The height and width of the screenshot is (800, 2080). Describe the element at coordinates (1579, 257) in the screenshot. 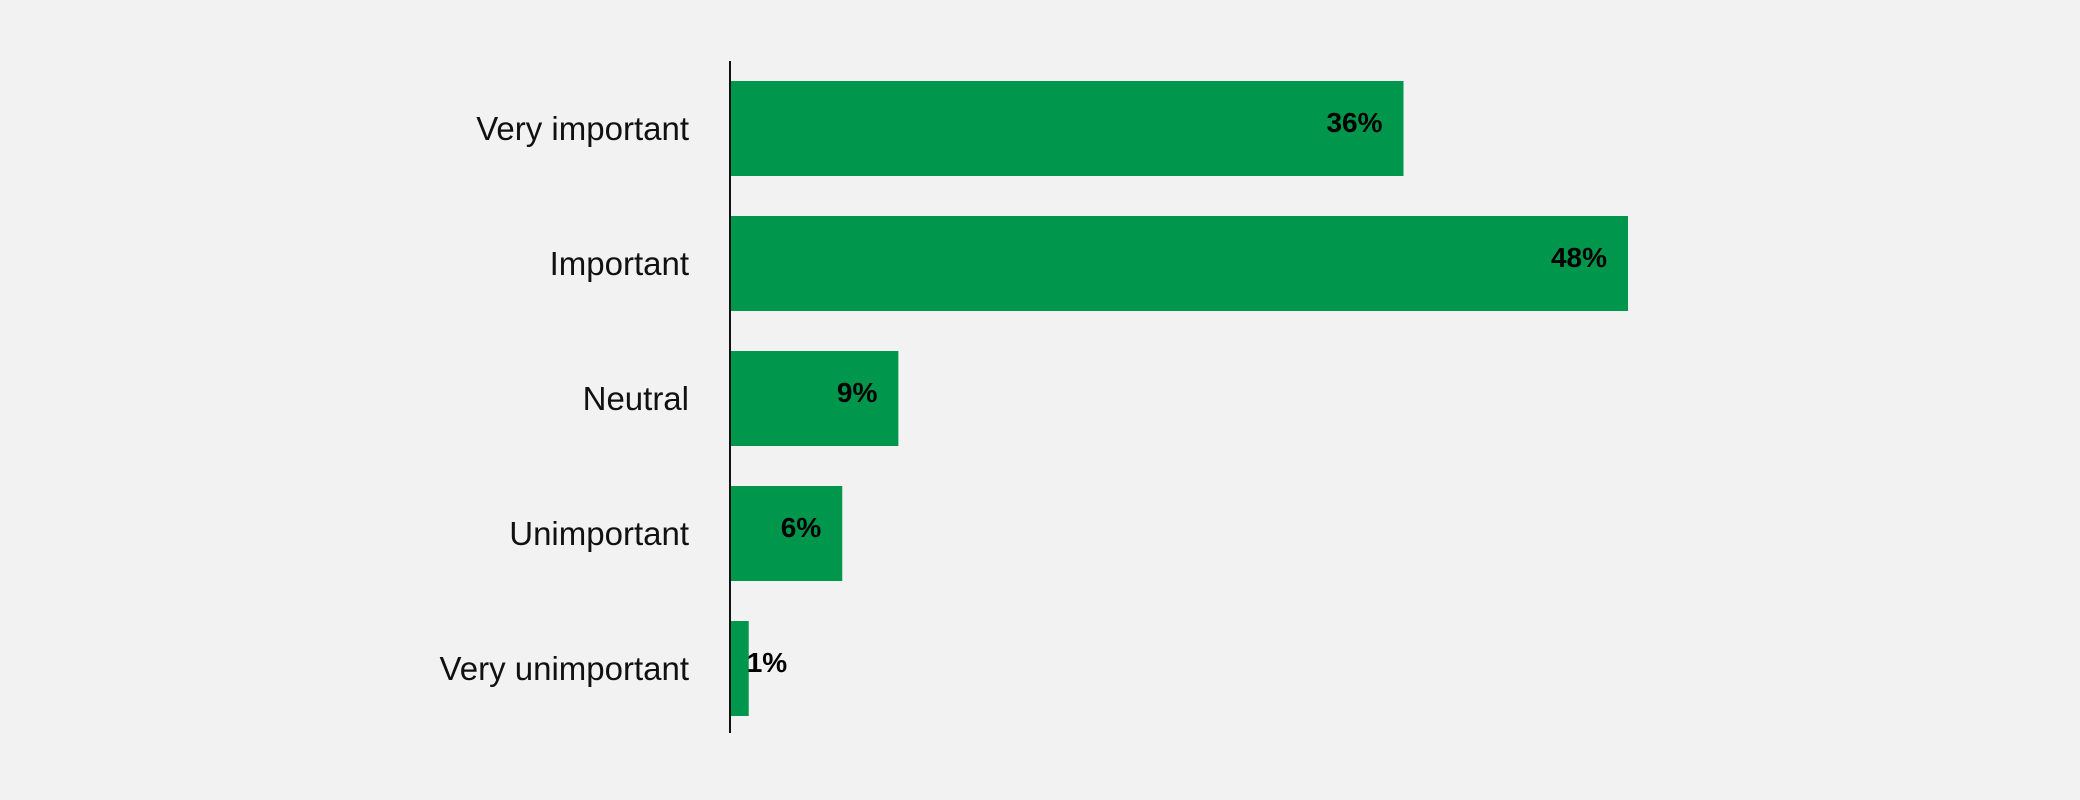

I see `value-label: 48%` at that location.